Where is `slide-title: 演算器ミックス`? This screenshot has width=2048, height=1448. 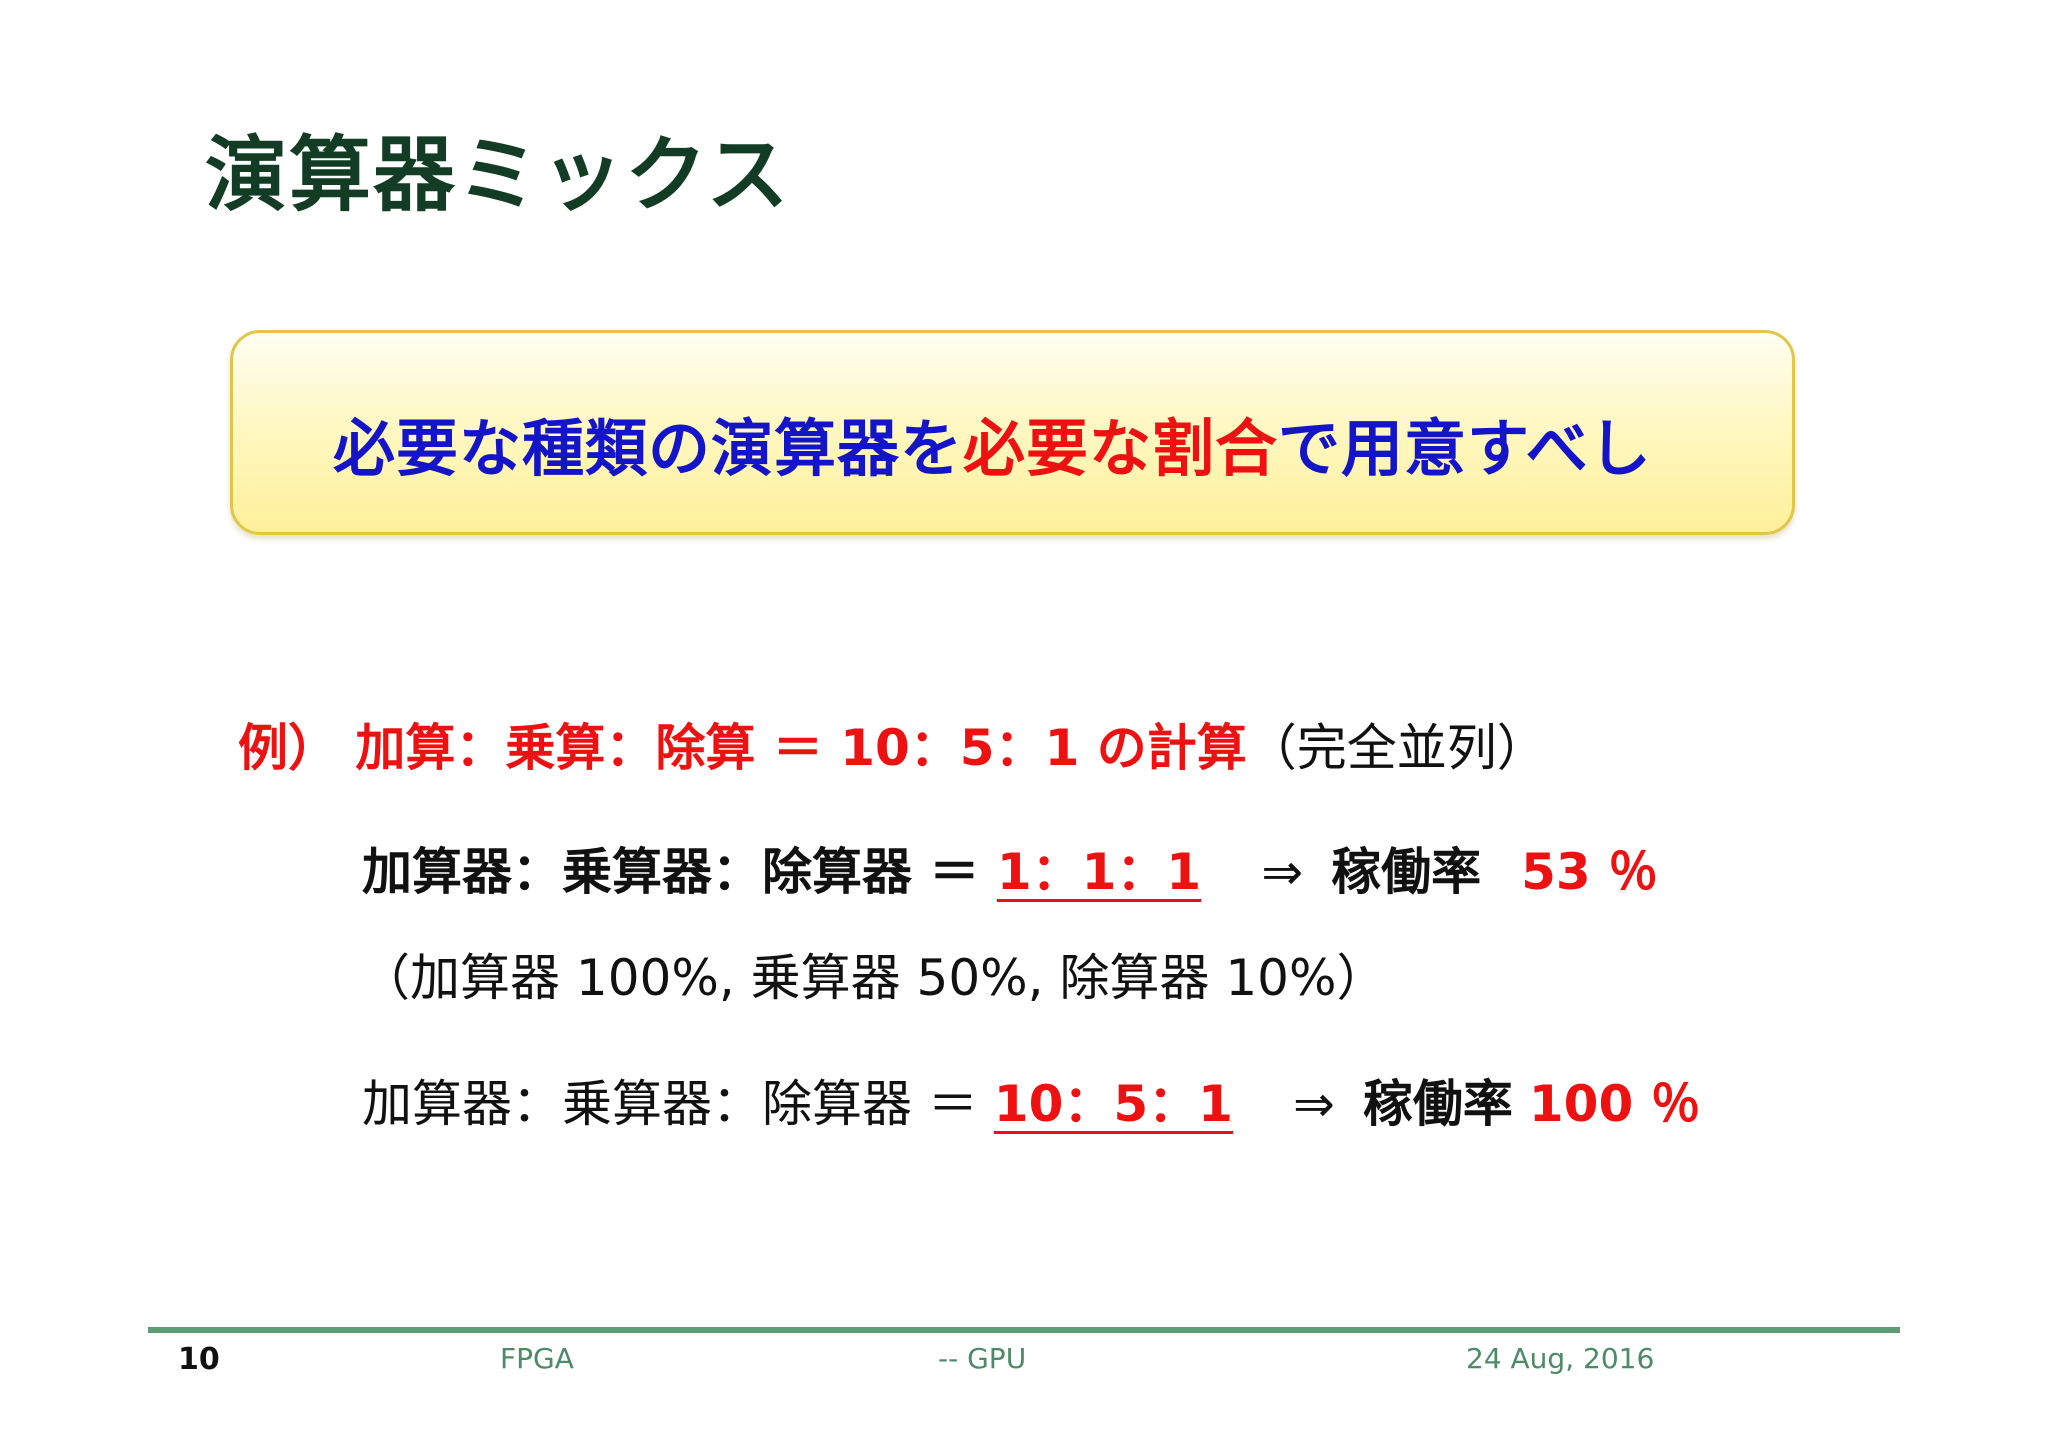 slide-title: 演算器ミックス is located at coordinates (498, 175).